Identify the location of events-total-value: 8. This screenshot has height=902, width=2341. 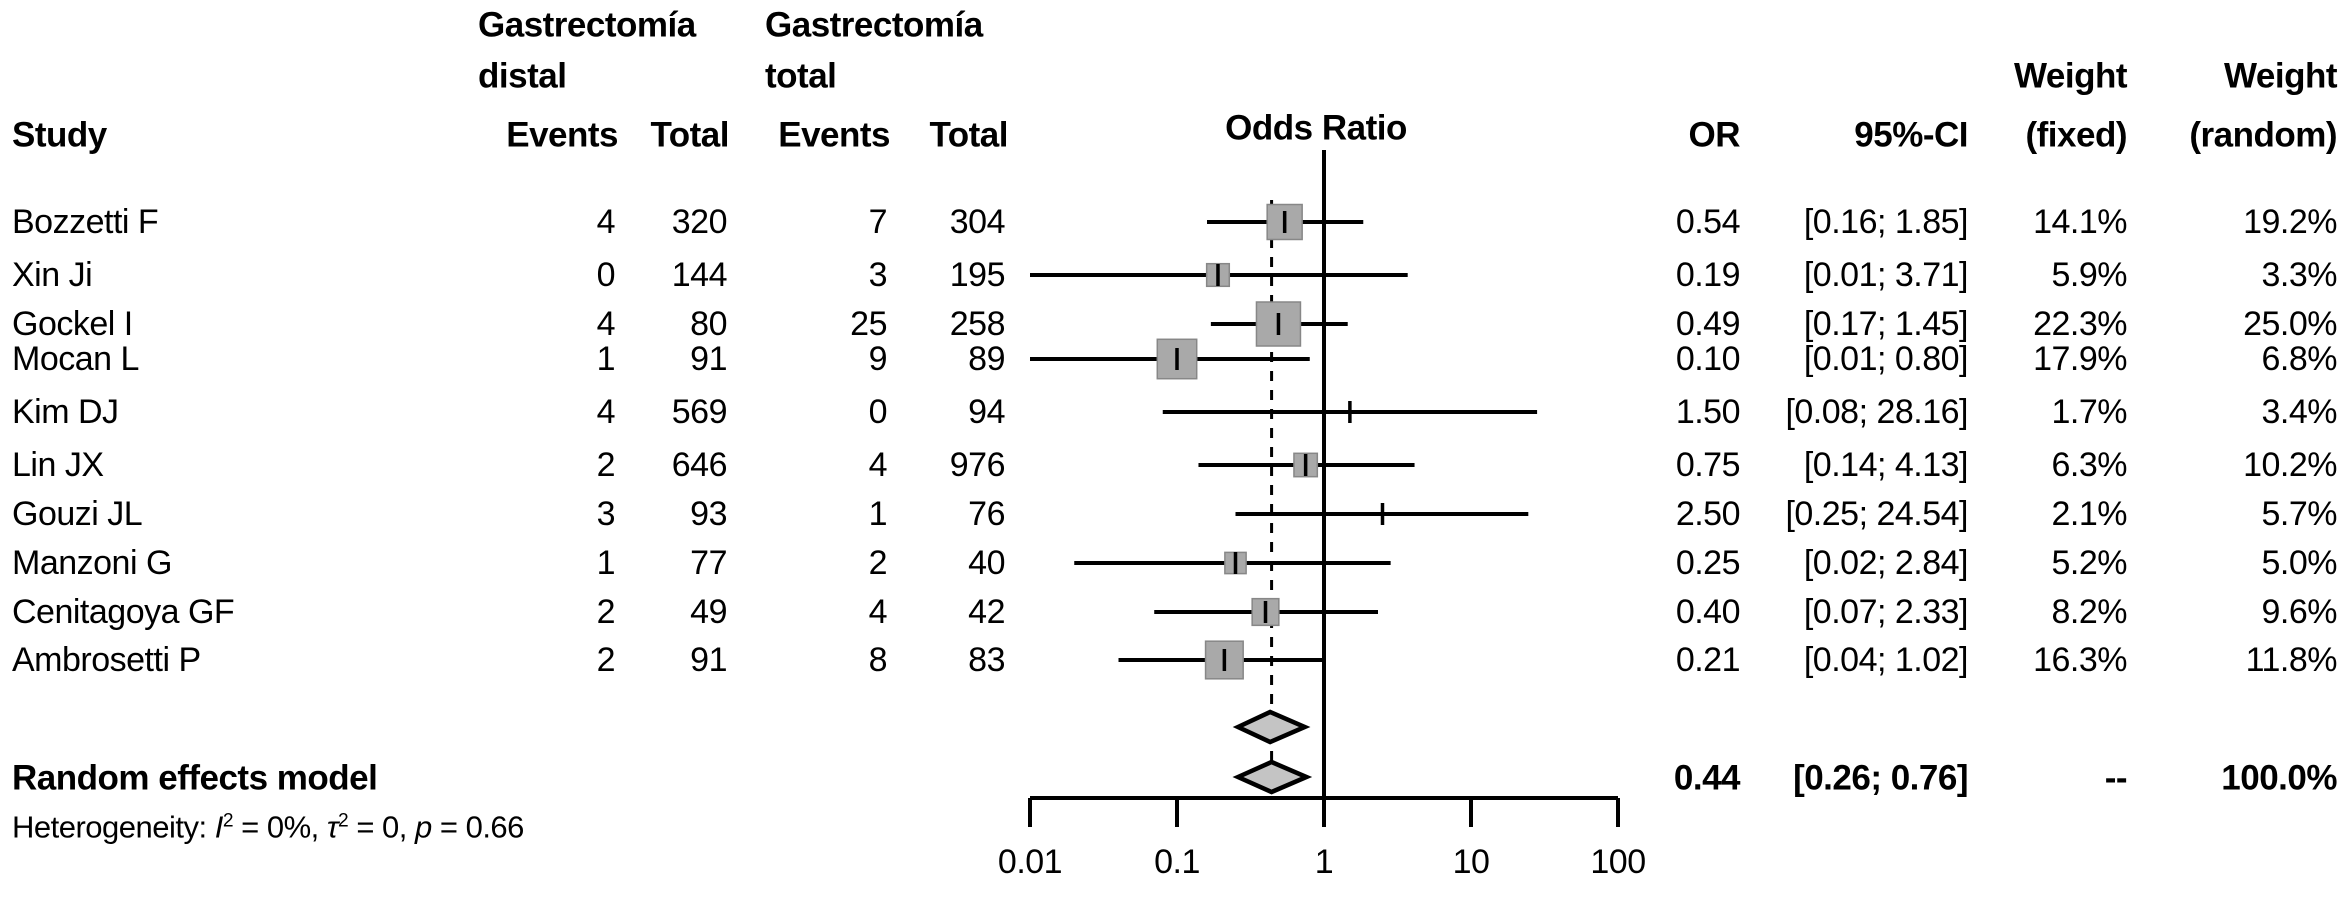
(878, 660).